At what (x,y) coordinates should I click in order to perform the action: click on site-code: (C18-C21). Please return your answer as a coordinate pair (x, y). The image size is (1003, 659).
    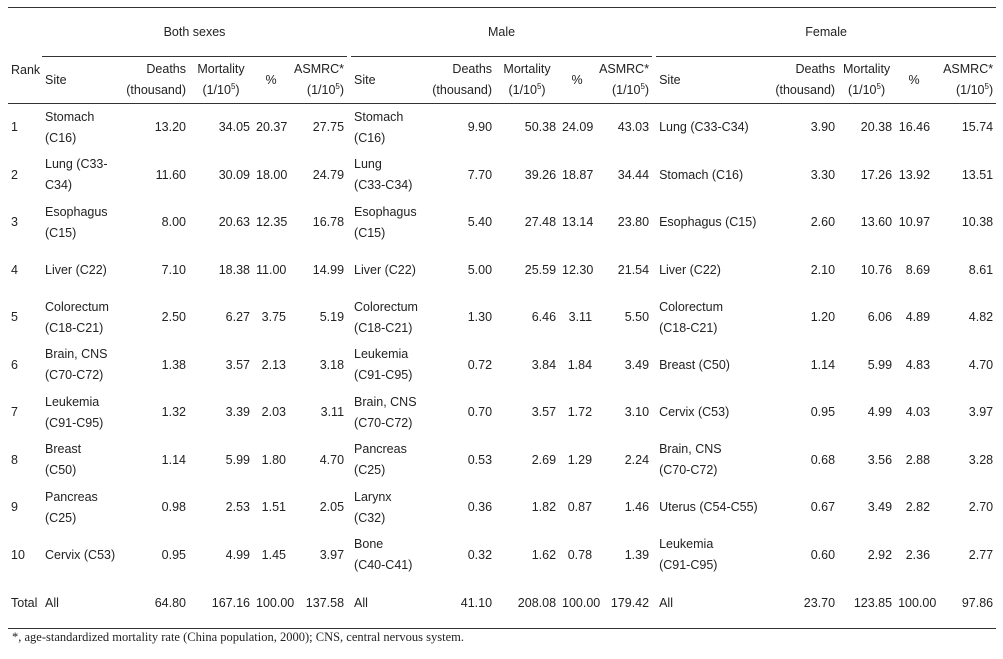
    Looking at the image, I should click on (383, 327).